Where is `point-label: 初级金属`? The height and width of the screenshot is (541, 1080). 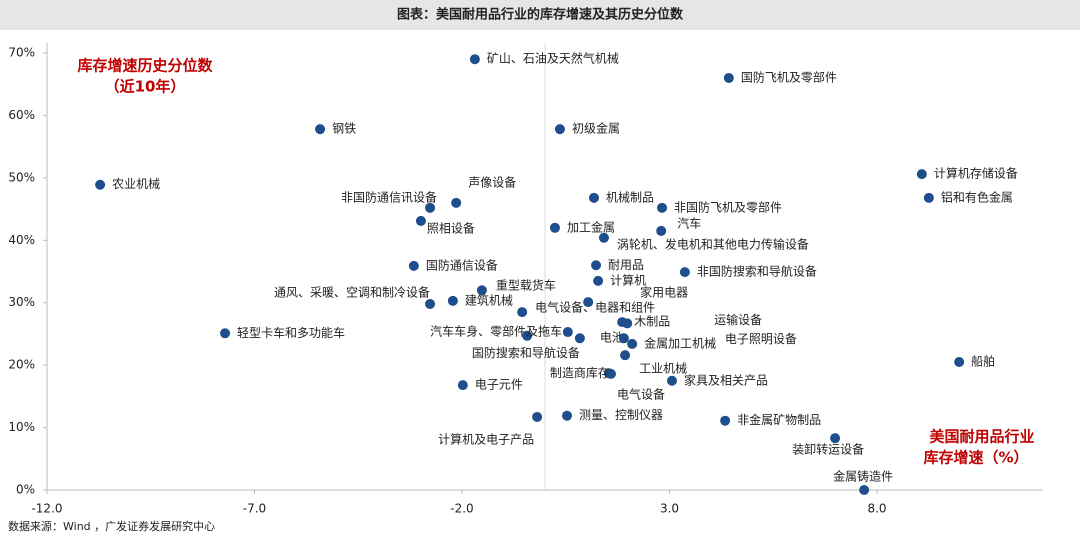
point-label: 初级金属 is located at coordinates (596, 128).